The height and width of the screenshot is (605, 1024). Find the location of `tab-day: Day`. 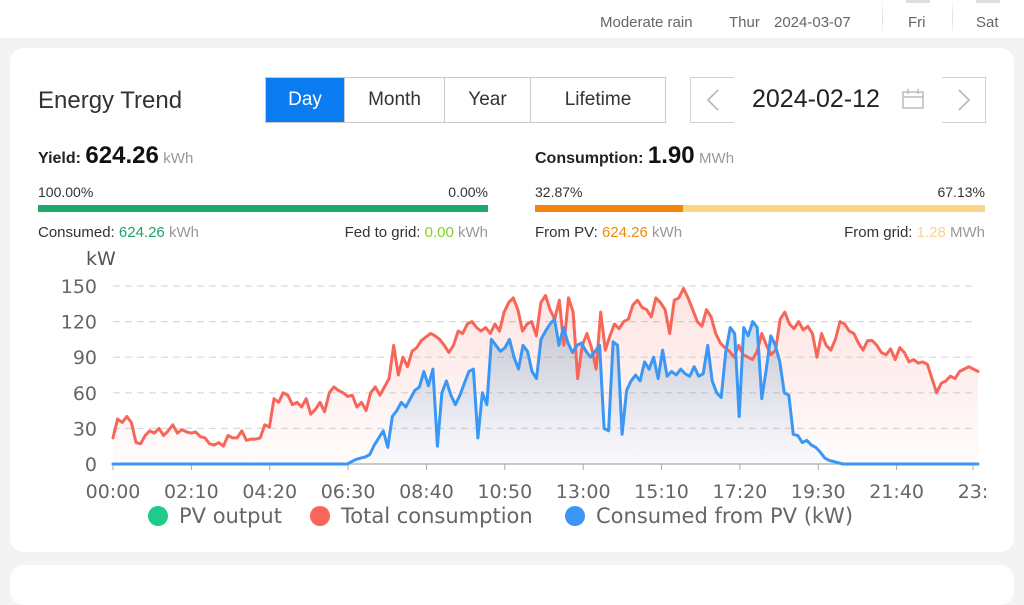

tab-day: Day is located at coordinates (305, 100).